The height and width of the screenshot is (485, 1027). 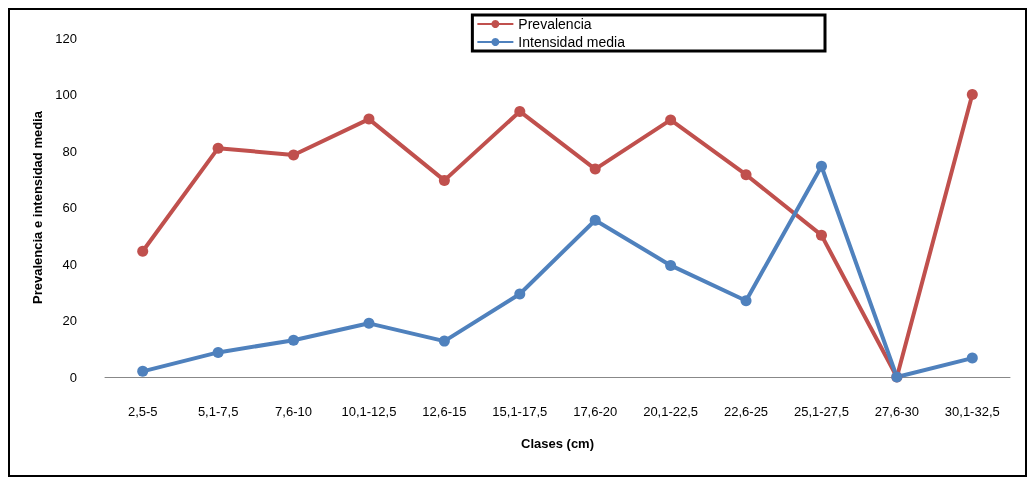 What do you see at coordinates (69, 264) in the screenshot?
I see `y-tick-label: 40` at bounding box center [69, 264].